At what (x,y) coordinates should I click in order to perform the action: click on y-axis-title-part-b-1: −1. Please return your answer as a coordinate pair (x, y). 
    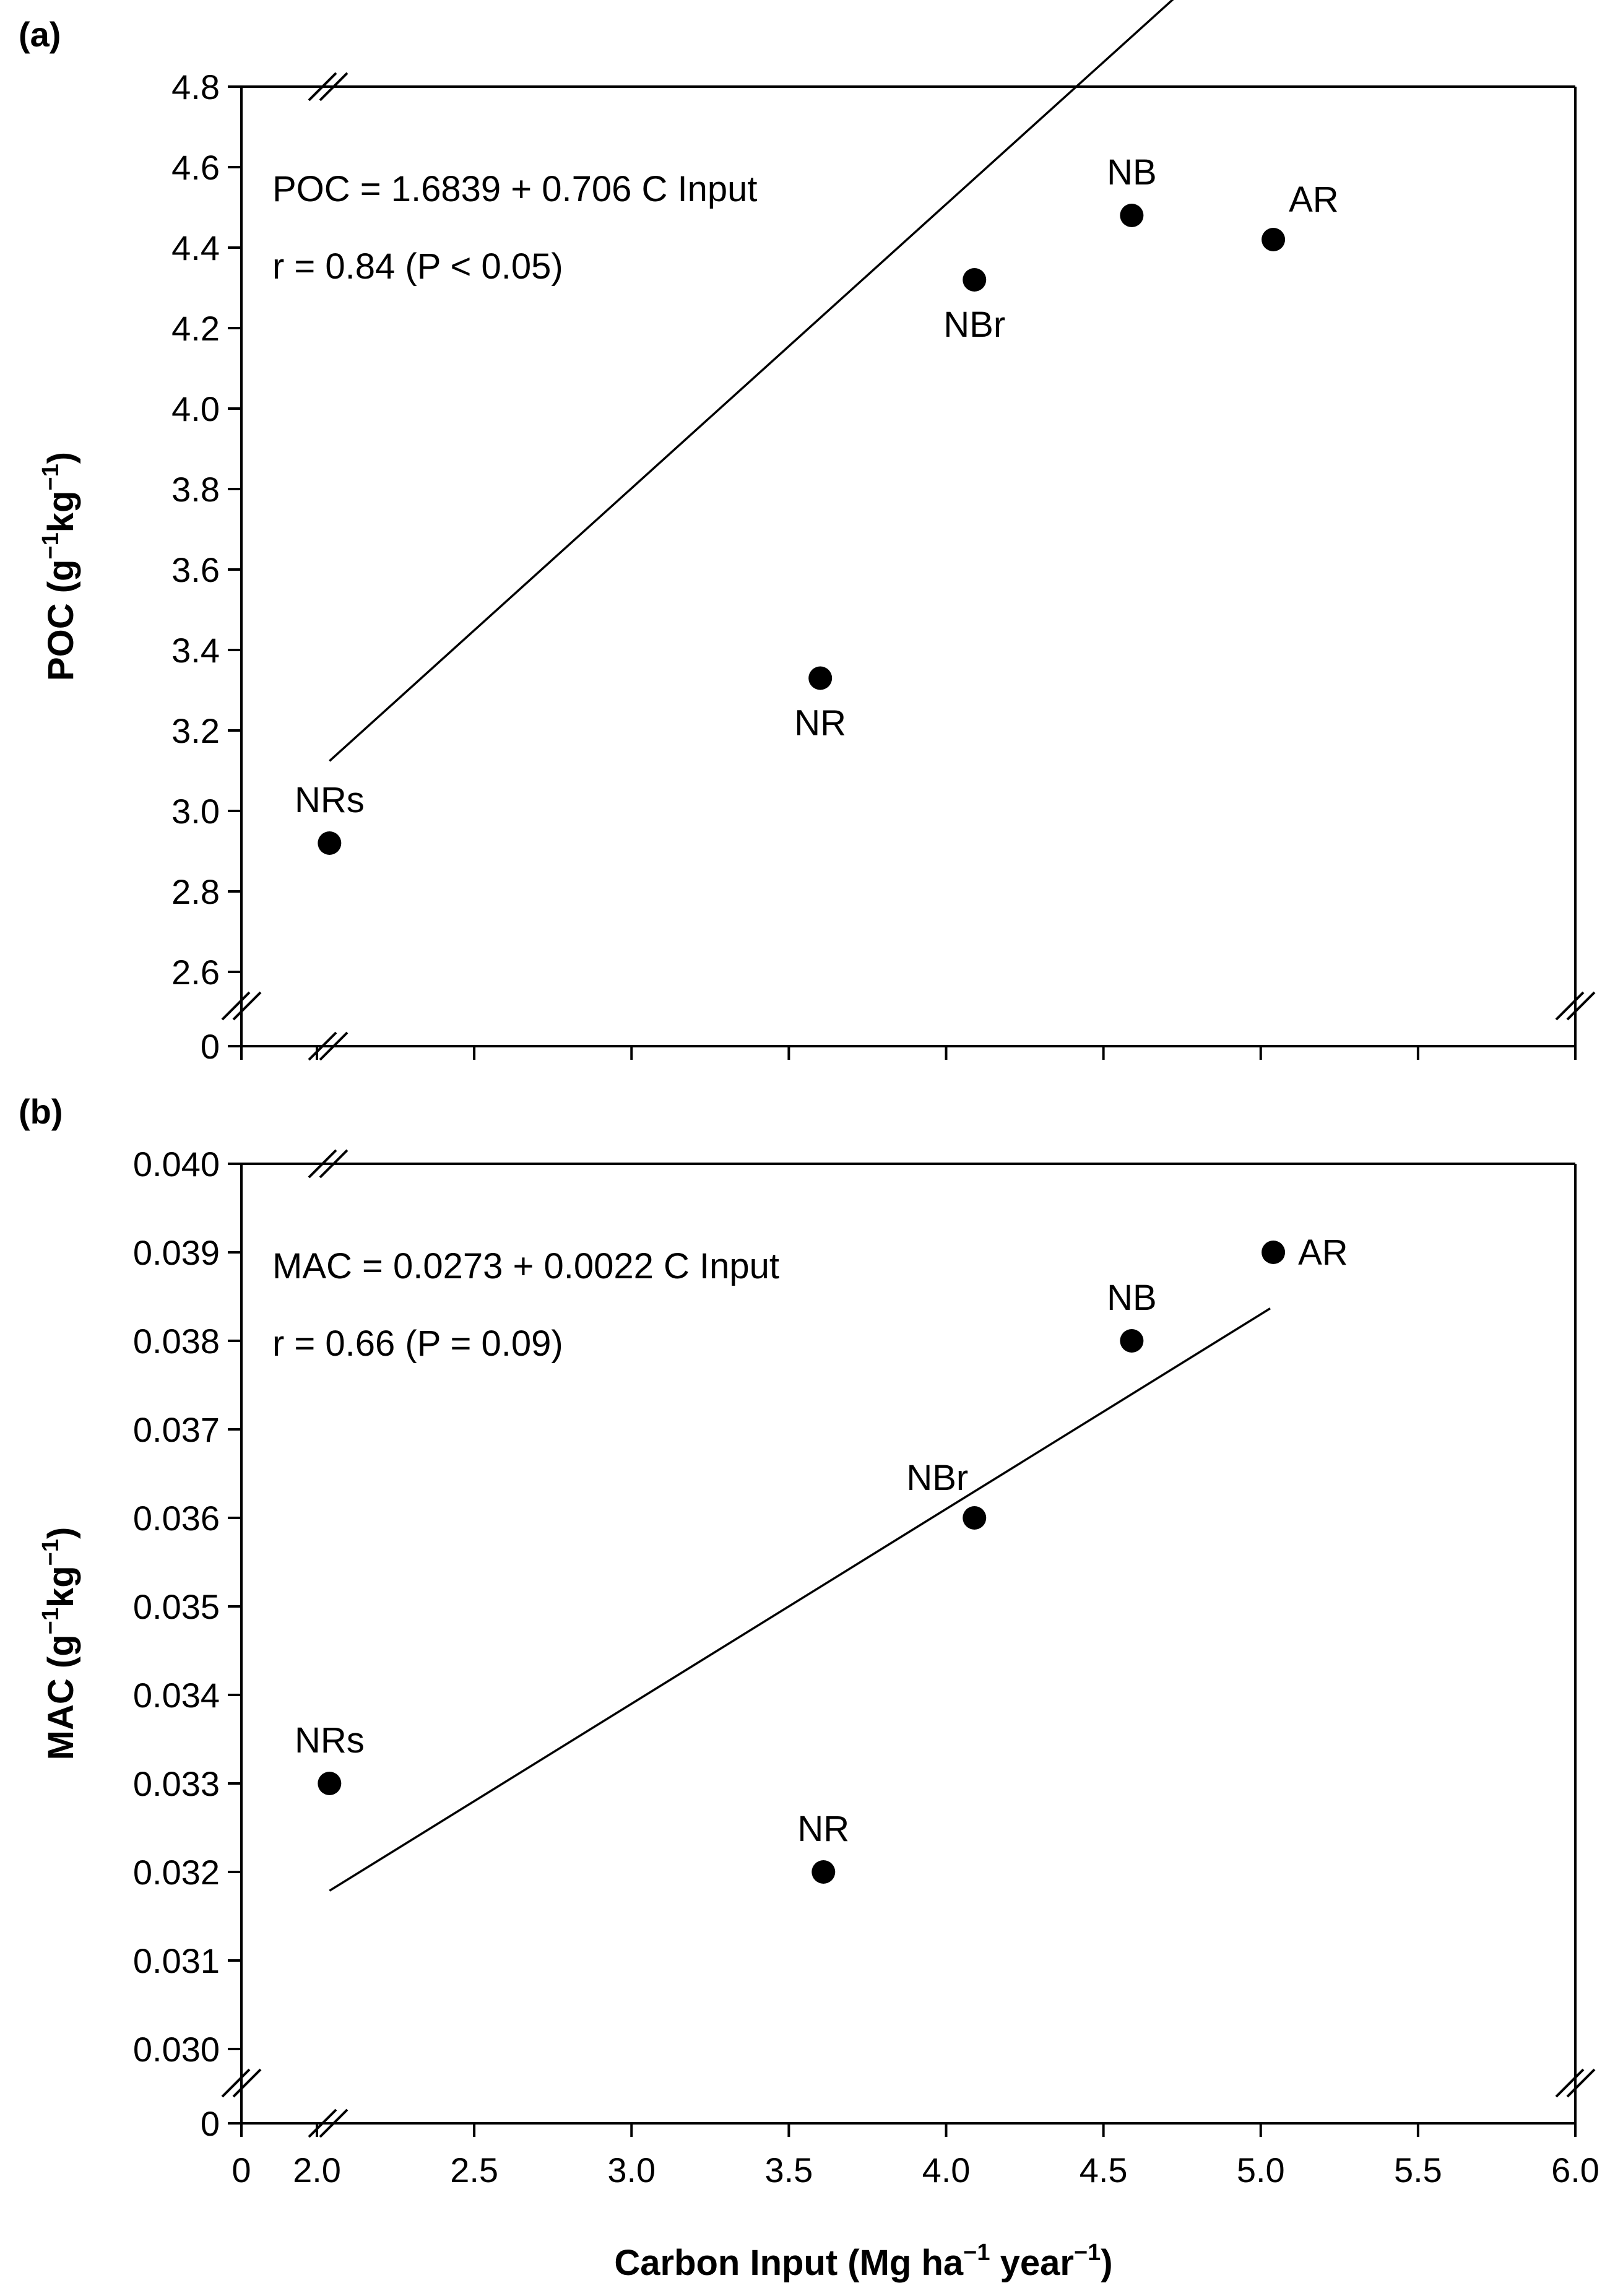
    Looking at the image, I should click on (51, 1621).